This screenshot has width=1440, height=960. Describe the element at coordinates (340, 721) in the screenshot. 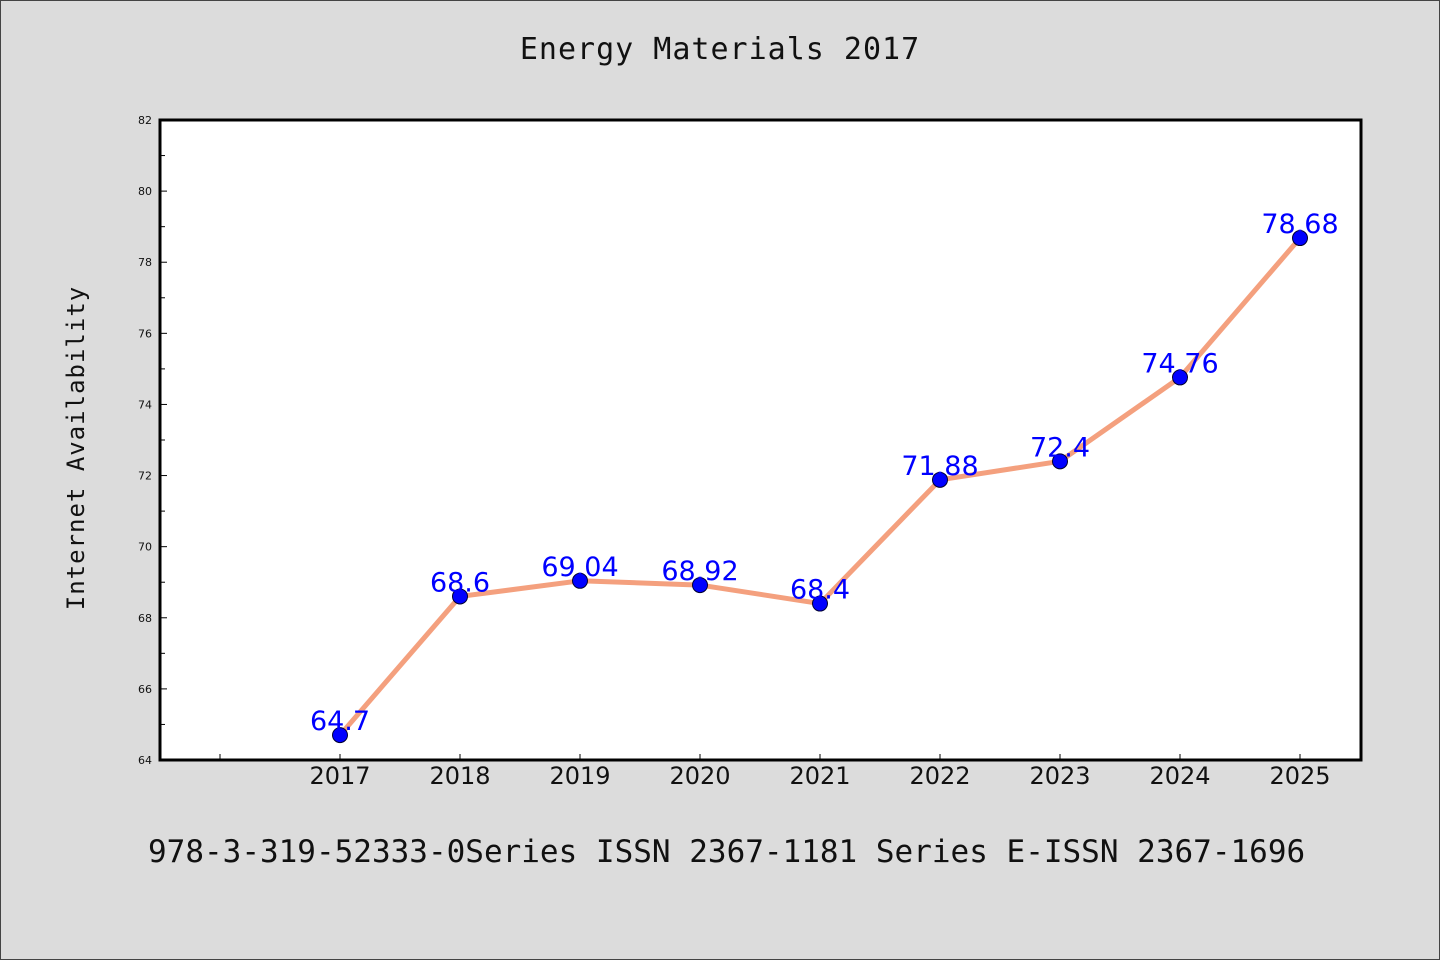

I see `data-label: 64.7` at that location.